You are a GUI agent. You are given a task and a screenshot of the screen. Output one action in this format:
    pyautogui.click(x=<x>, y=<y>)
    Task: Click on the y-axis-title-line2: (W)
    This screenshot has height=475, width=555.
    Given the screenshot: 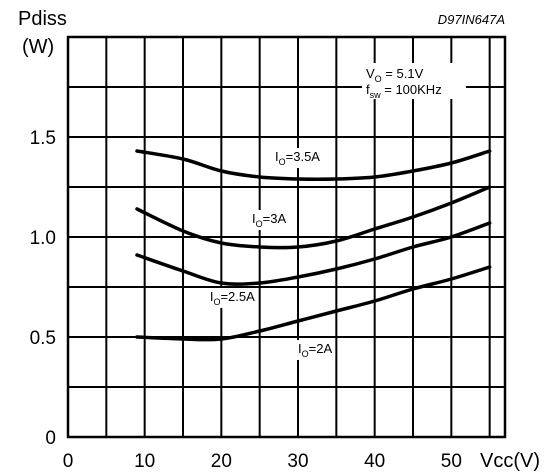 What is the action you would take?
    pyautogui.click(x=38, y=47)
    